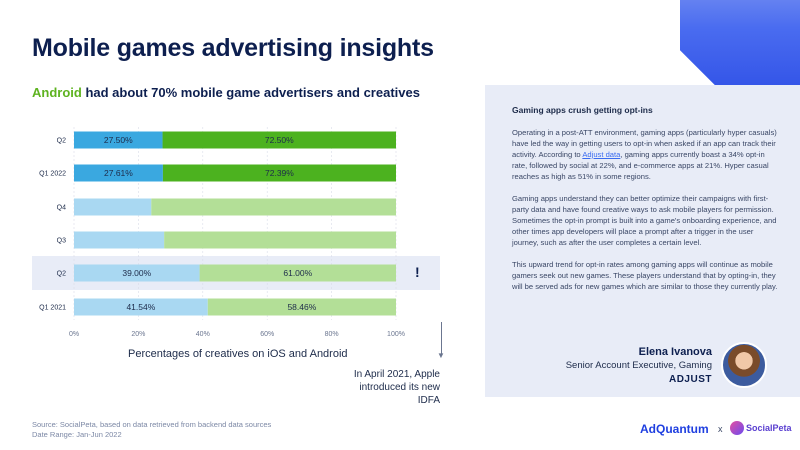  I want to click on subtitle-accent: Android, so click(57, 92).